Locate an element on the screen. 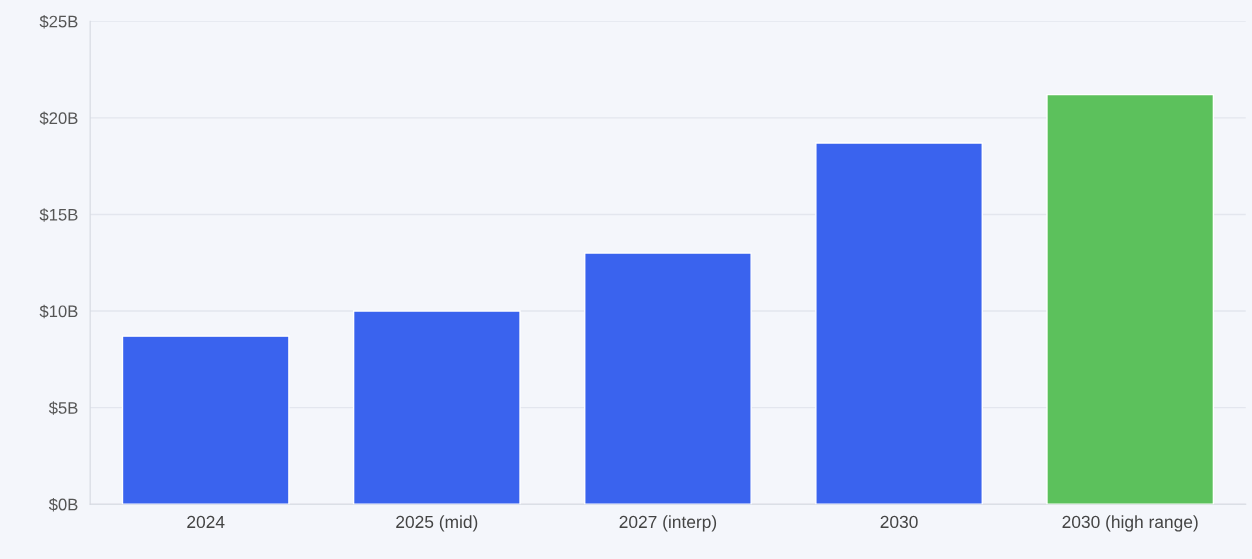 The width and height of the screenshot is (1252, 559). y-tick-label: $10B is located at coordinates (58, 311).